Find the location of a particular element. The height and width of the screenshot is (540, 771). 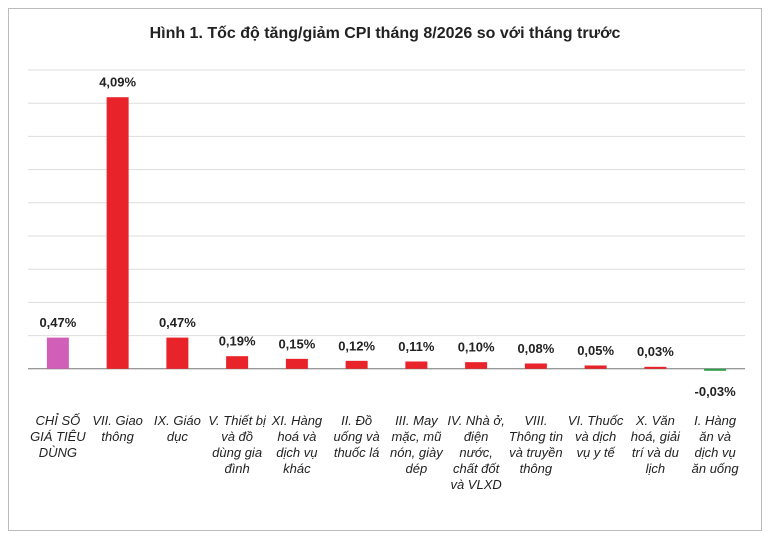

value-label: 0,08% is located at coordinates (535, 348).